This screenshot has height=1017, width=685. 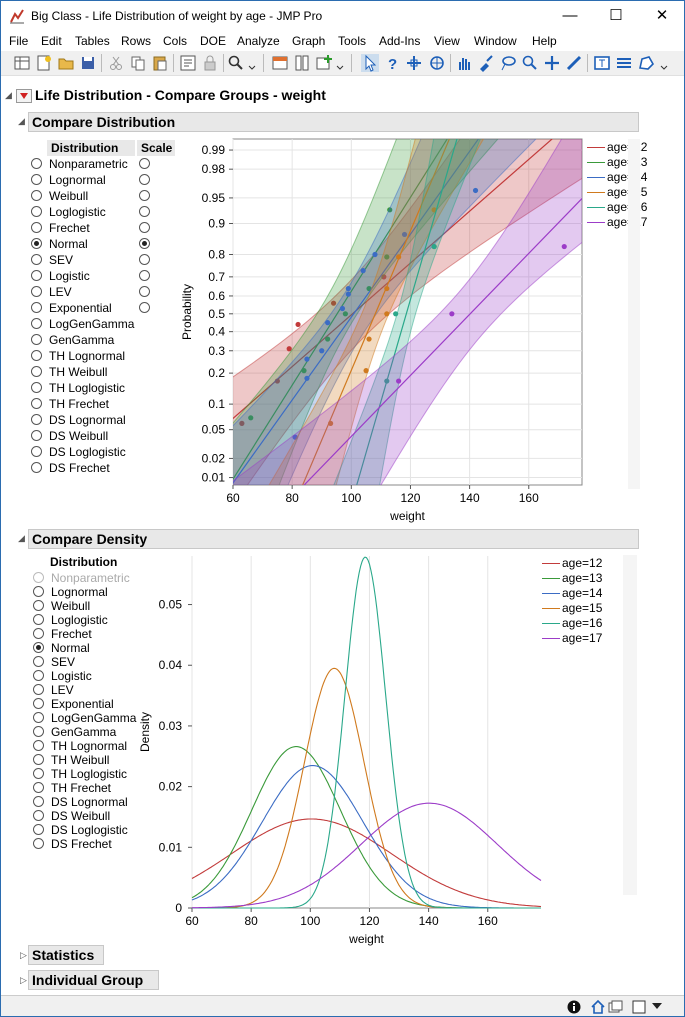 What do you see at coordinates (495, 41) in the screenshot?
I see `menu-window: Window` at bounding box center [495, 41].